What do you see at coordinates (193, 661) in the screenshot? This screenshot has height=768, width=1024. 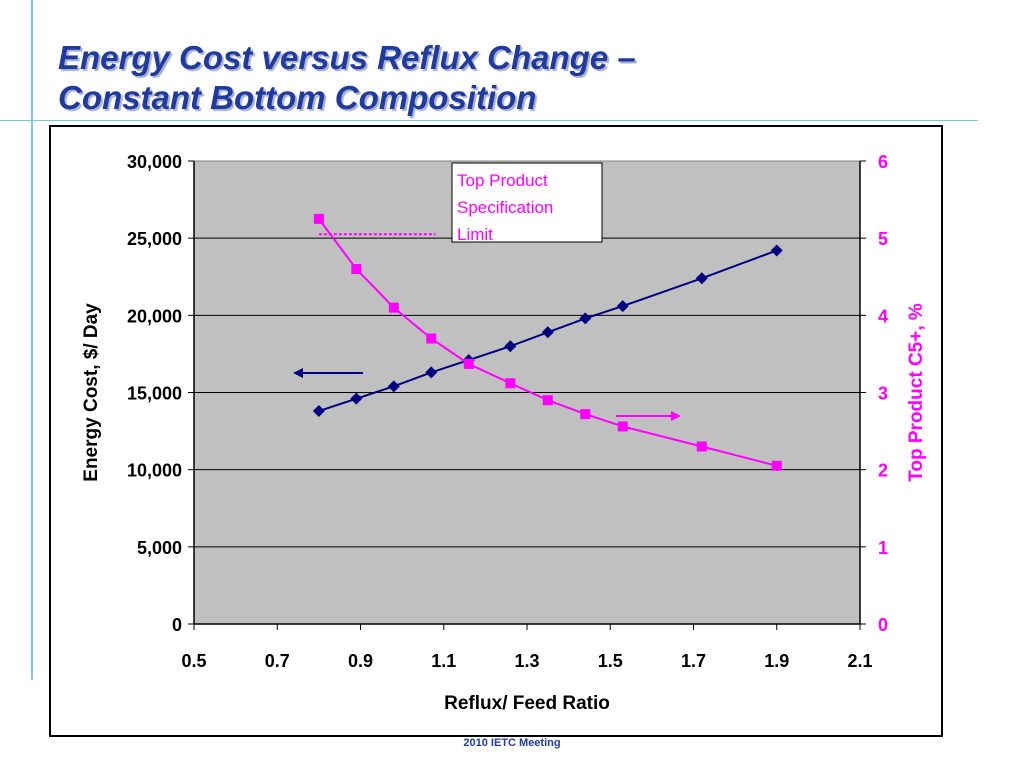 I see `x-tick-label: 0.5` at bounding box center [193, 661].